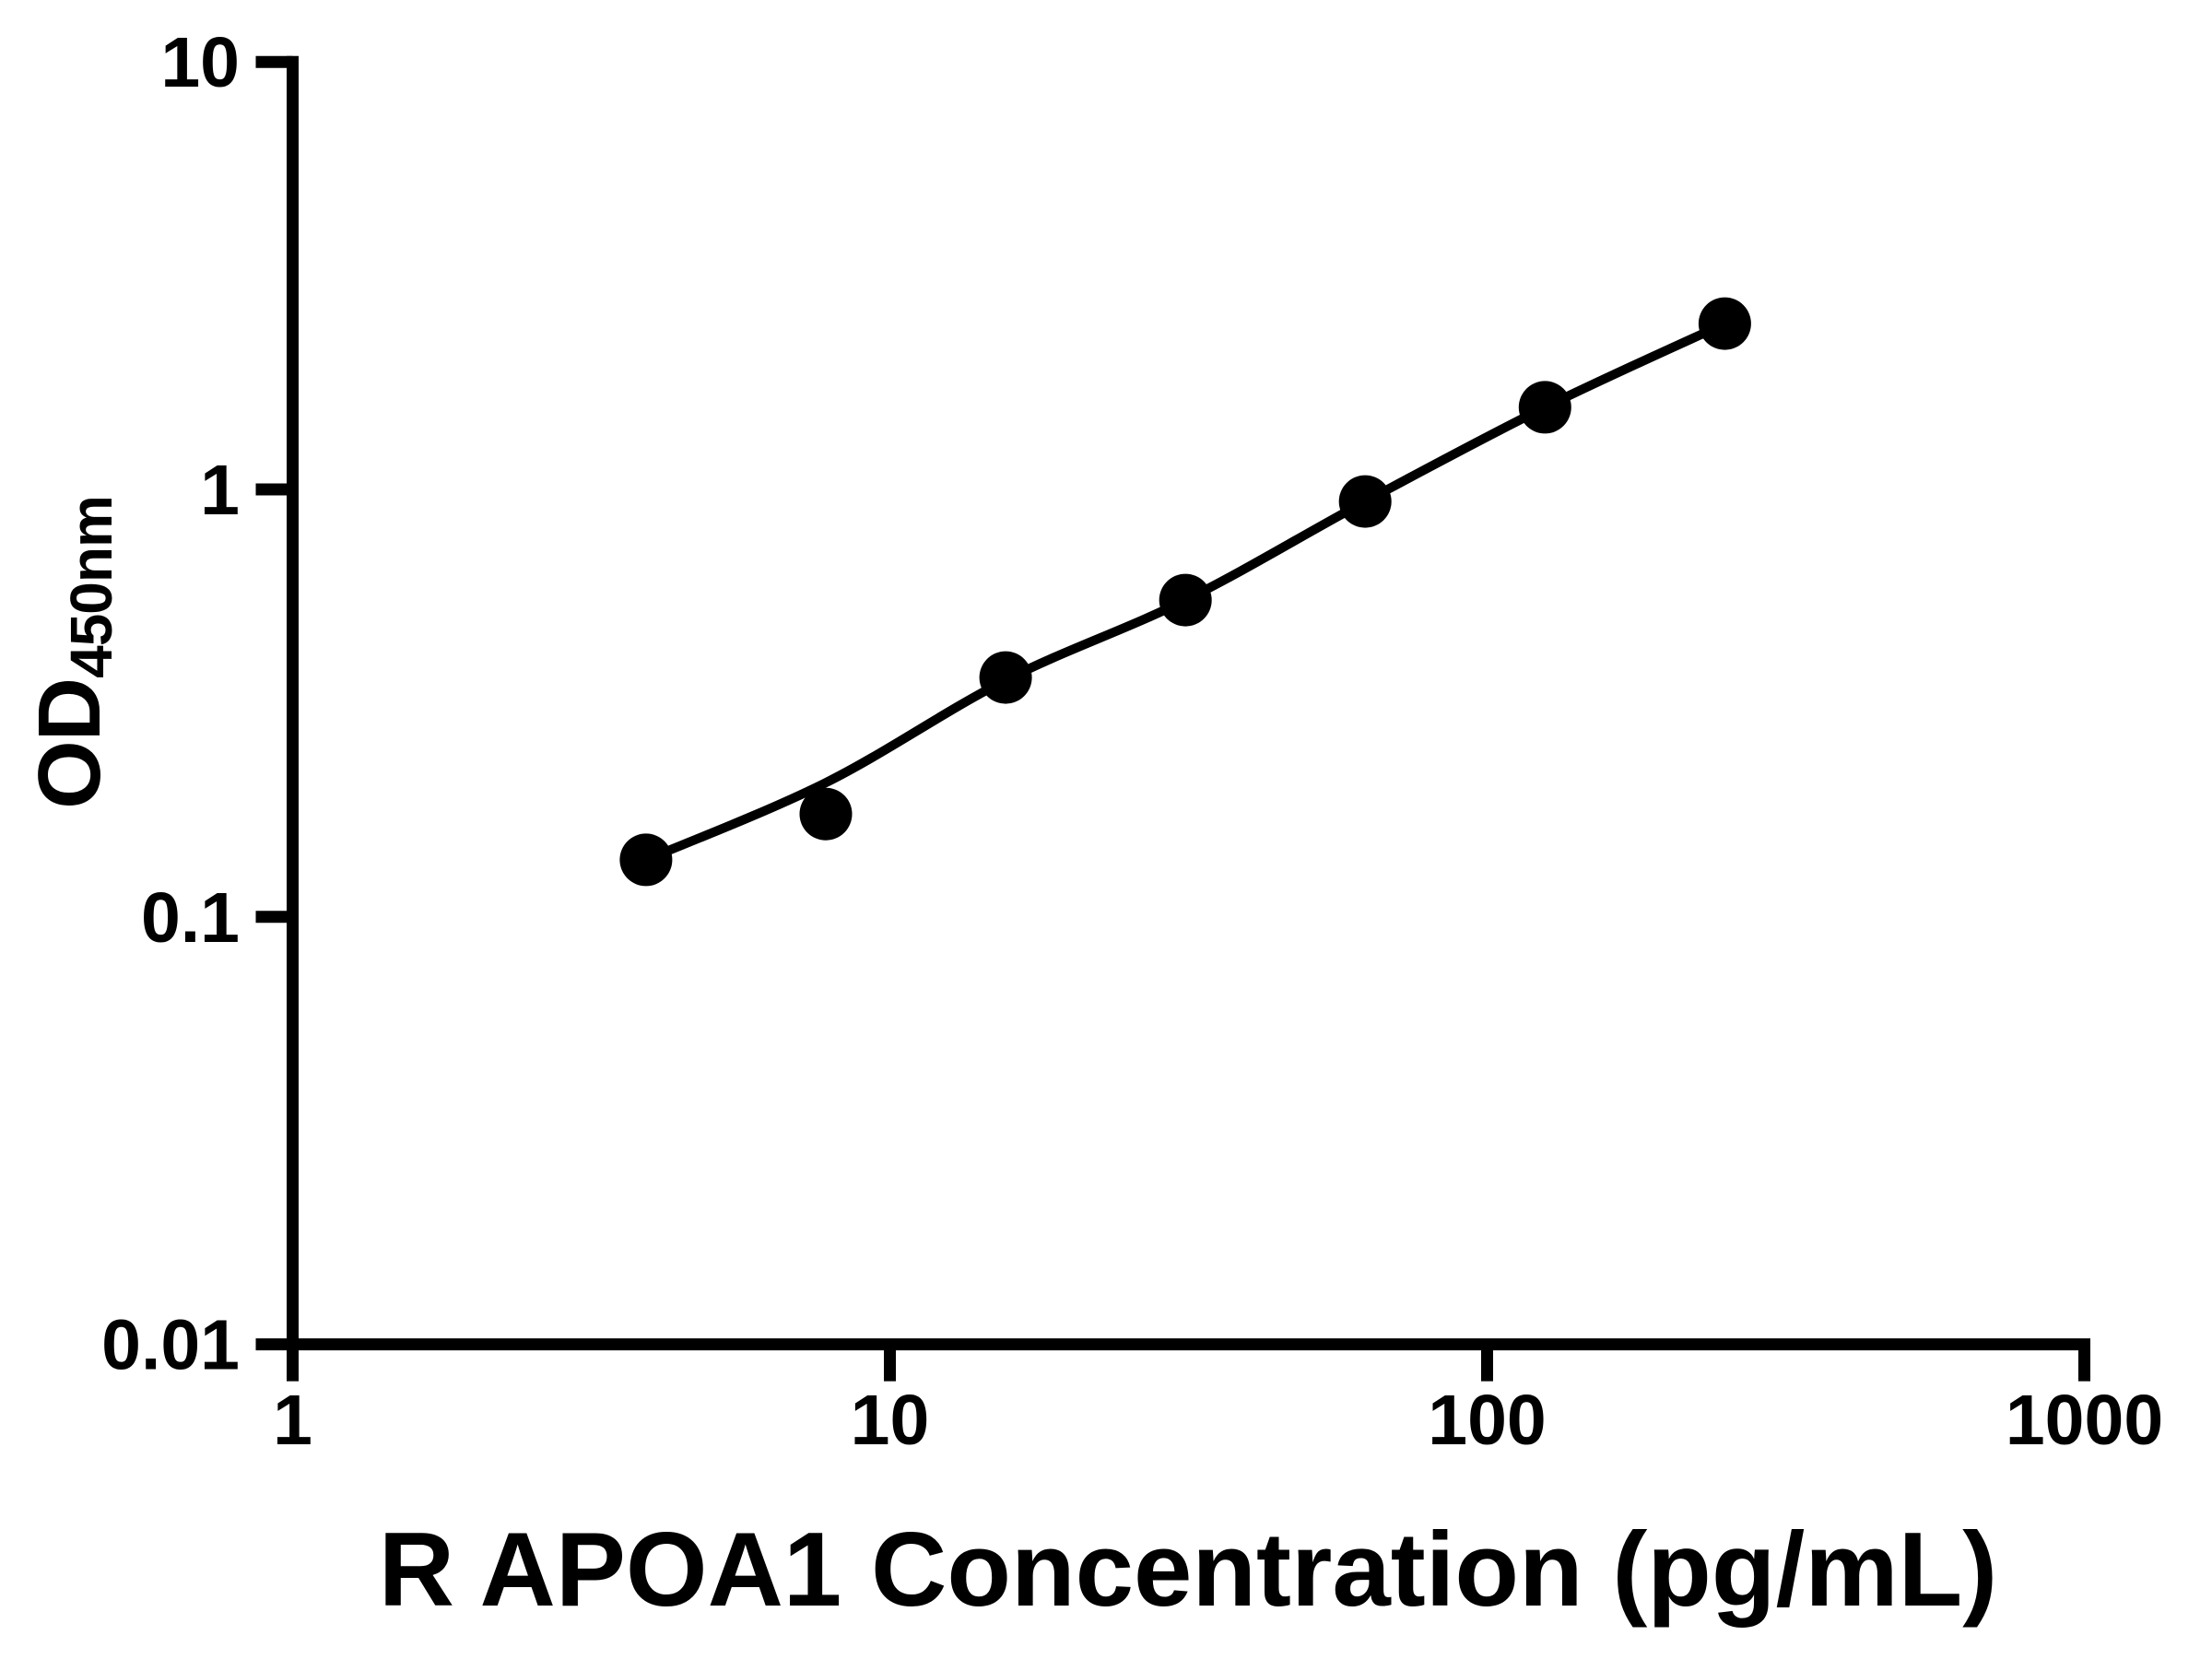 Image resolution: width=2212 pixels, height=1659 pixels. What do you see at coordinates (1188, 1570) in the screenshot?
I see `x-axis-title: R APOA1 Concentration (pg/mL)` at bounding box center [1188, 1570].